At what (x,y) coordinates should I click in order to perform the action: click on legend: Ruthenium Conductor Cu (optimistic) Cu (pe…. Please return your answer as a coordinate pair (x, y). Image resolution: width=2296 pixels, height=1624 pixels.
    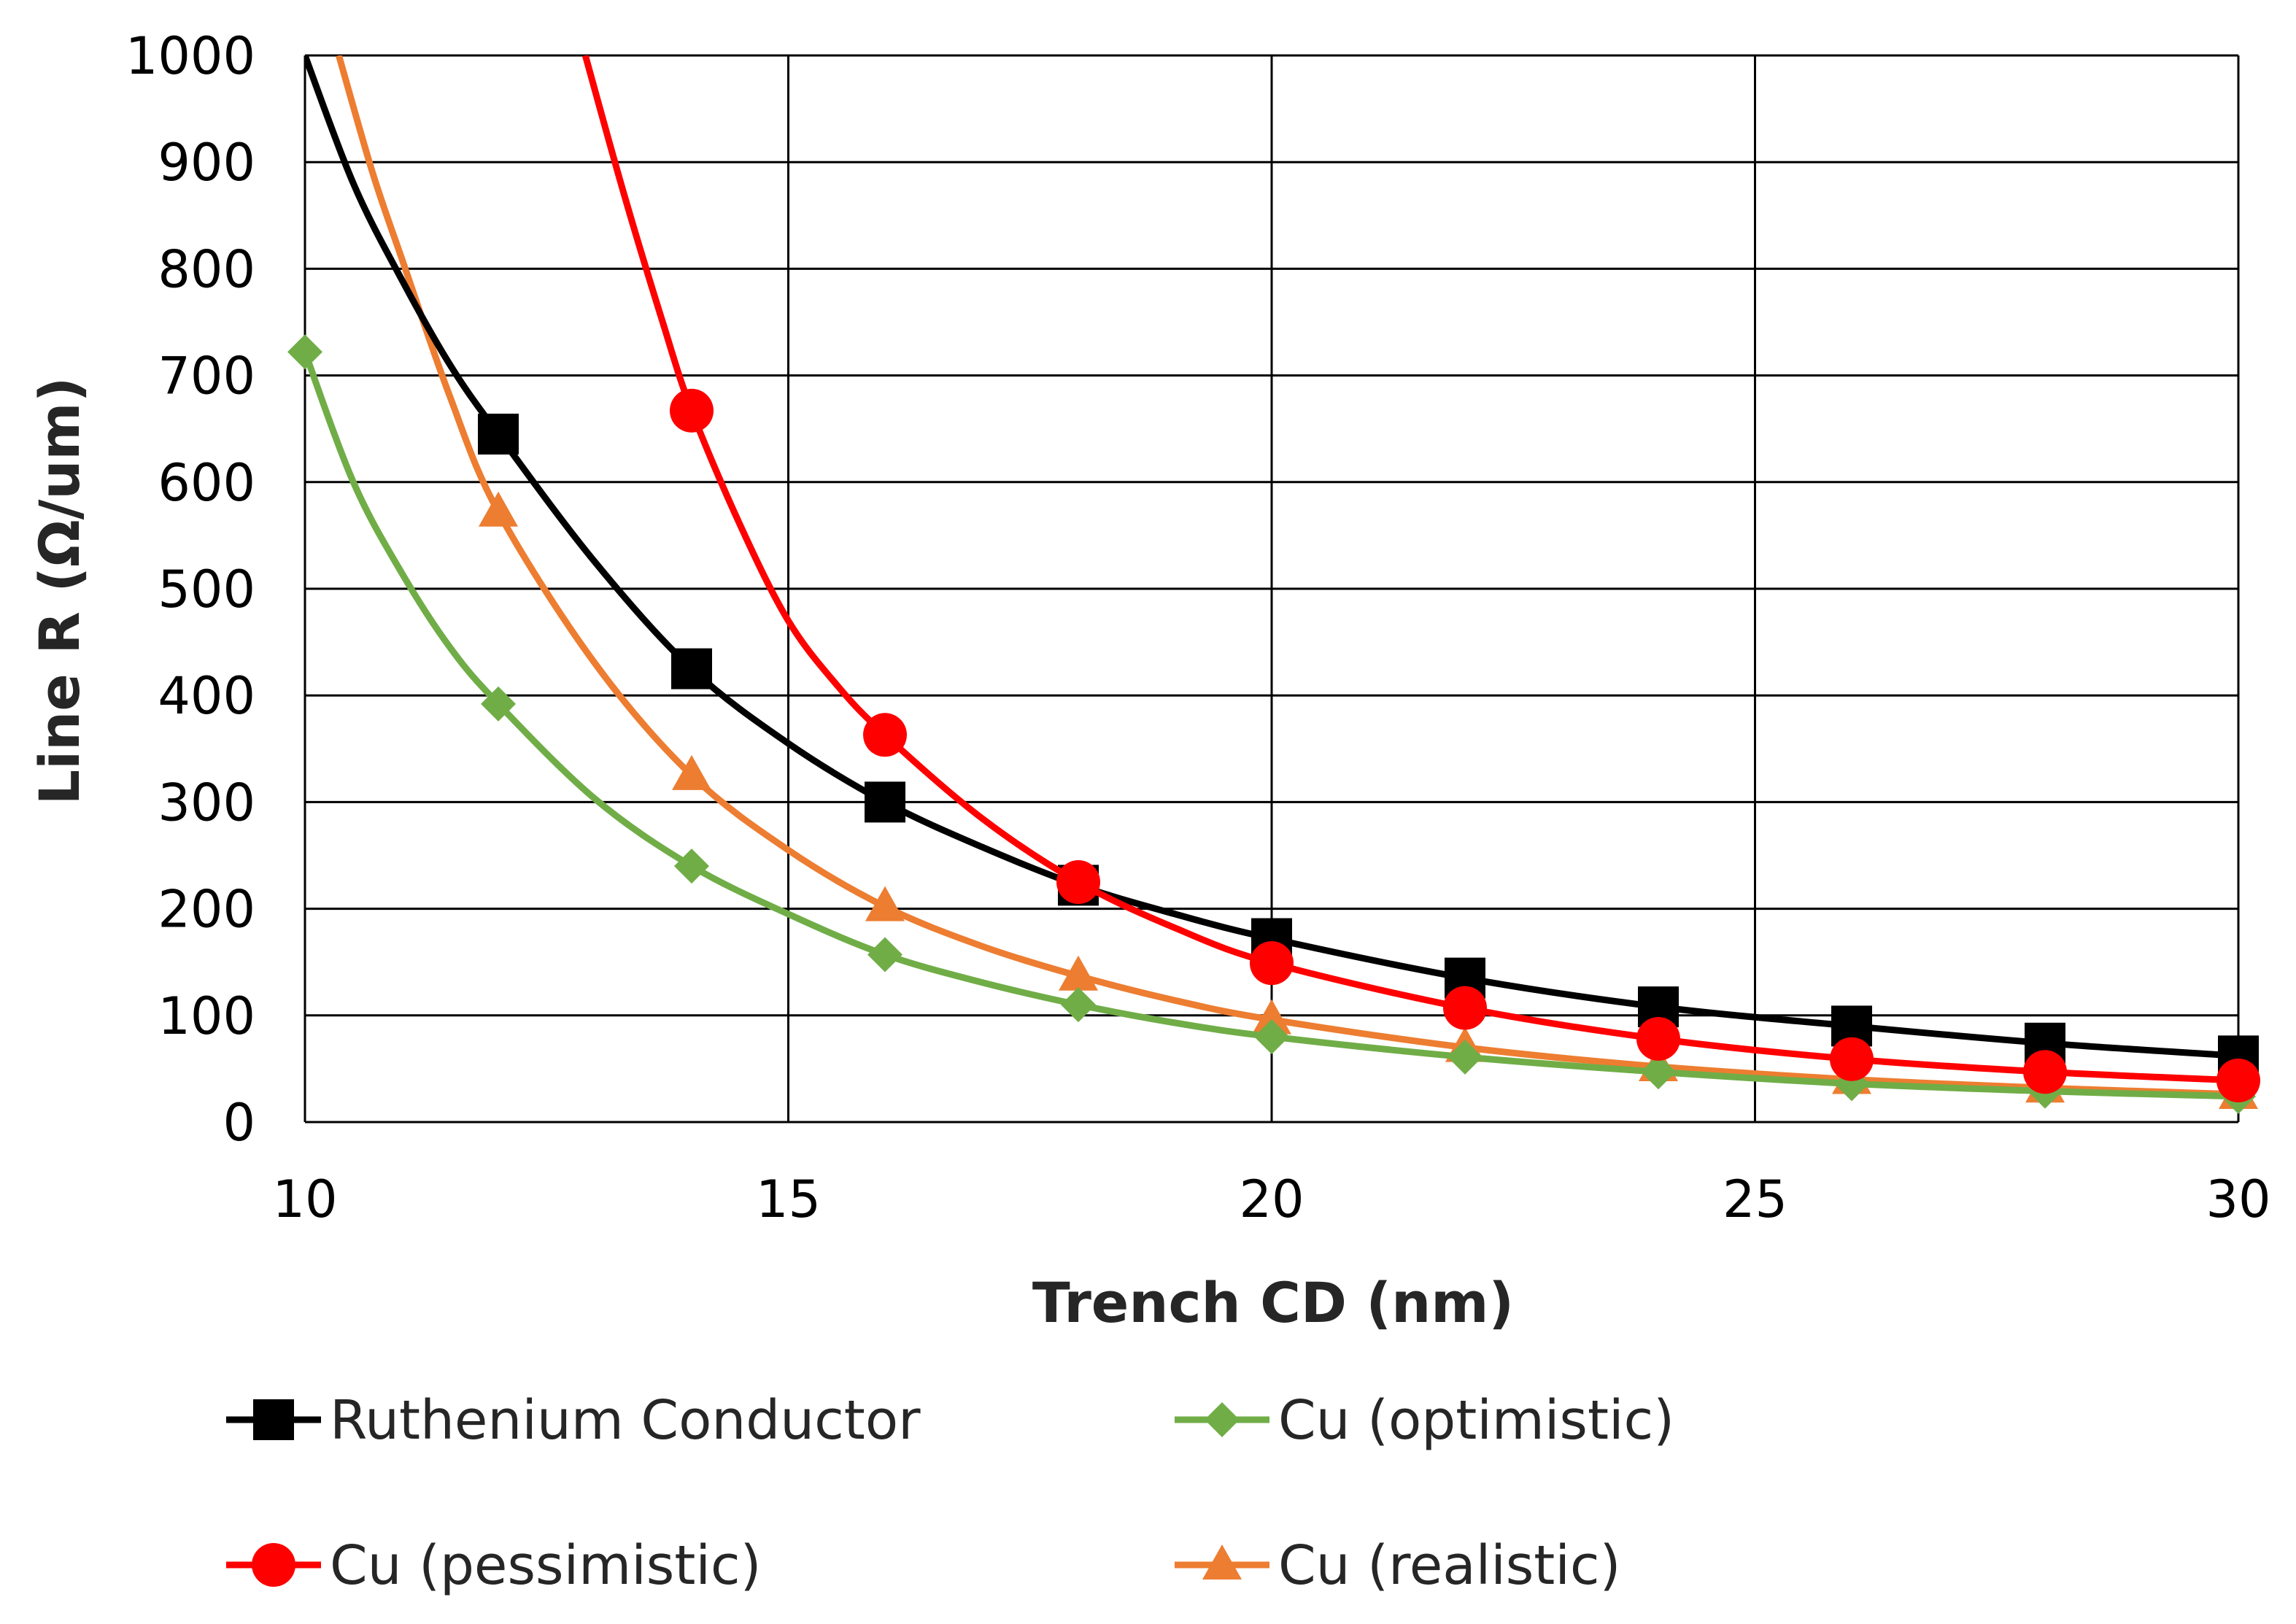
    Looking at the image, I should click on (950, 1493).